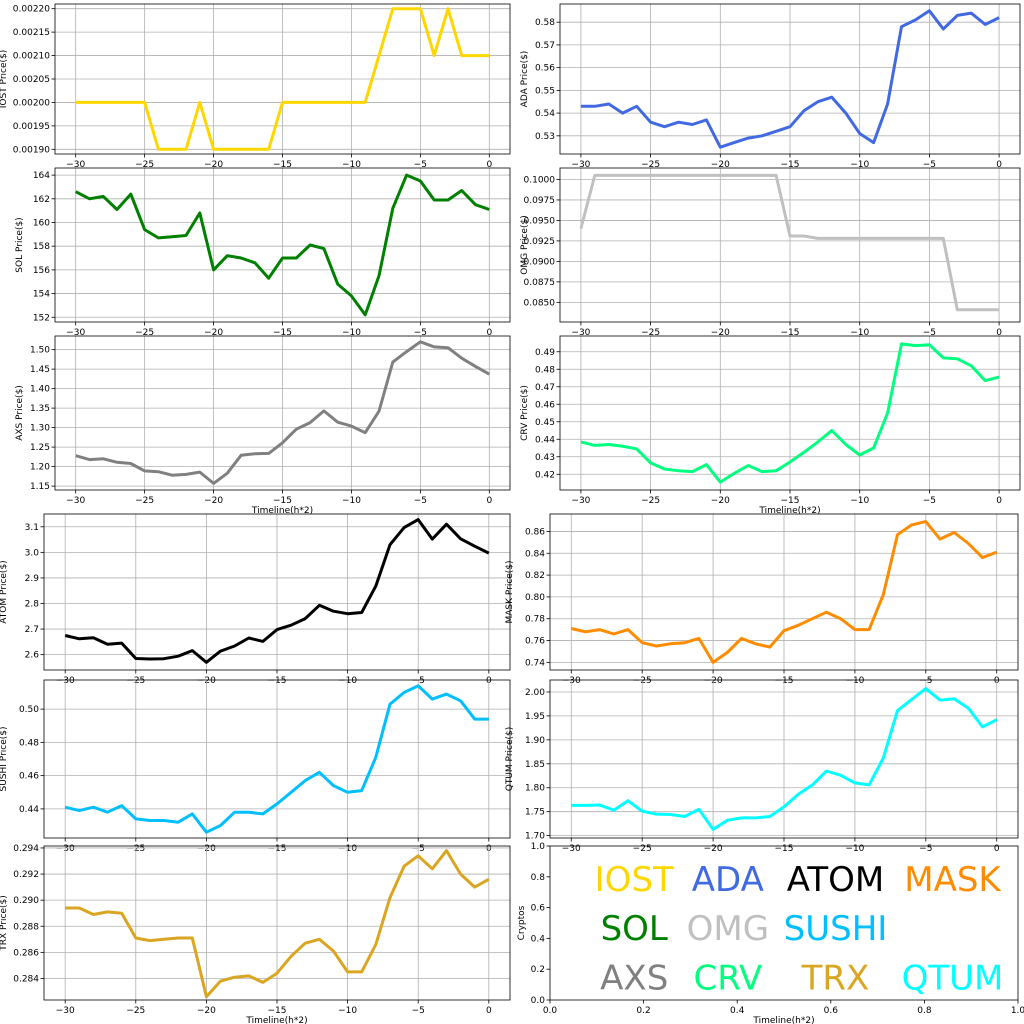 This screenshot has width=1024, height=1024. Describe the element at coordinates (26, 979) in the screenshot. I see `y-tick-label: 0.284` at that location.